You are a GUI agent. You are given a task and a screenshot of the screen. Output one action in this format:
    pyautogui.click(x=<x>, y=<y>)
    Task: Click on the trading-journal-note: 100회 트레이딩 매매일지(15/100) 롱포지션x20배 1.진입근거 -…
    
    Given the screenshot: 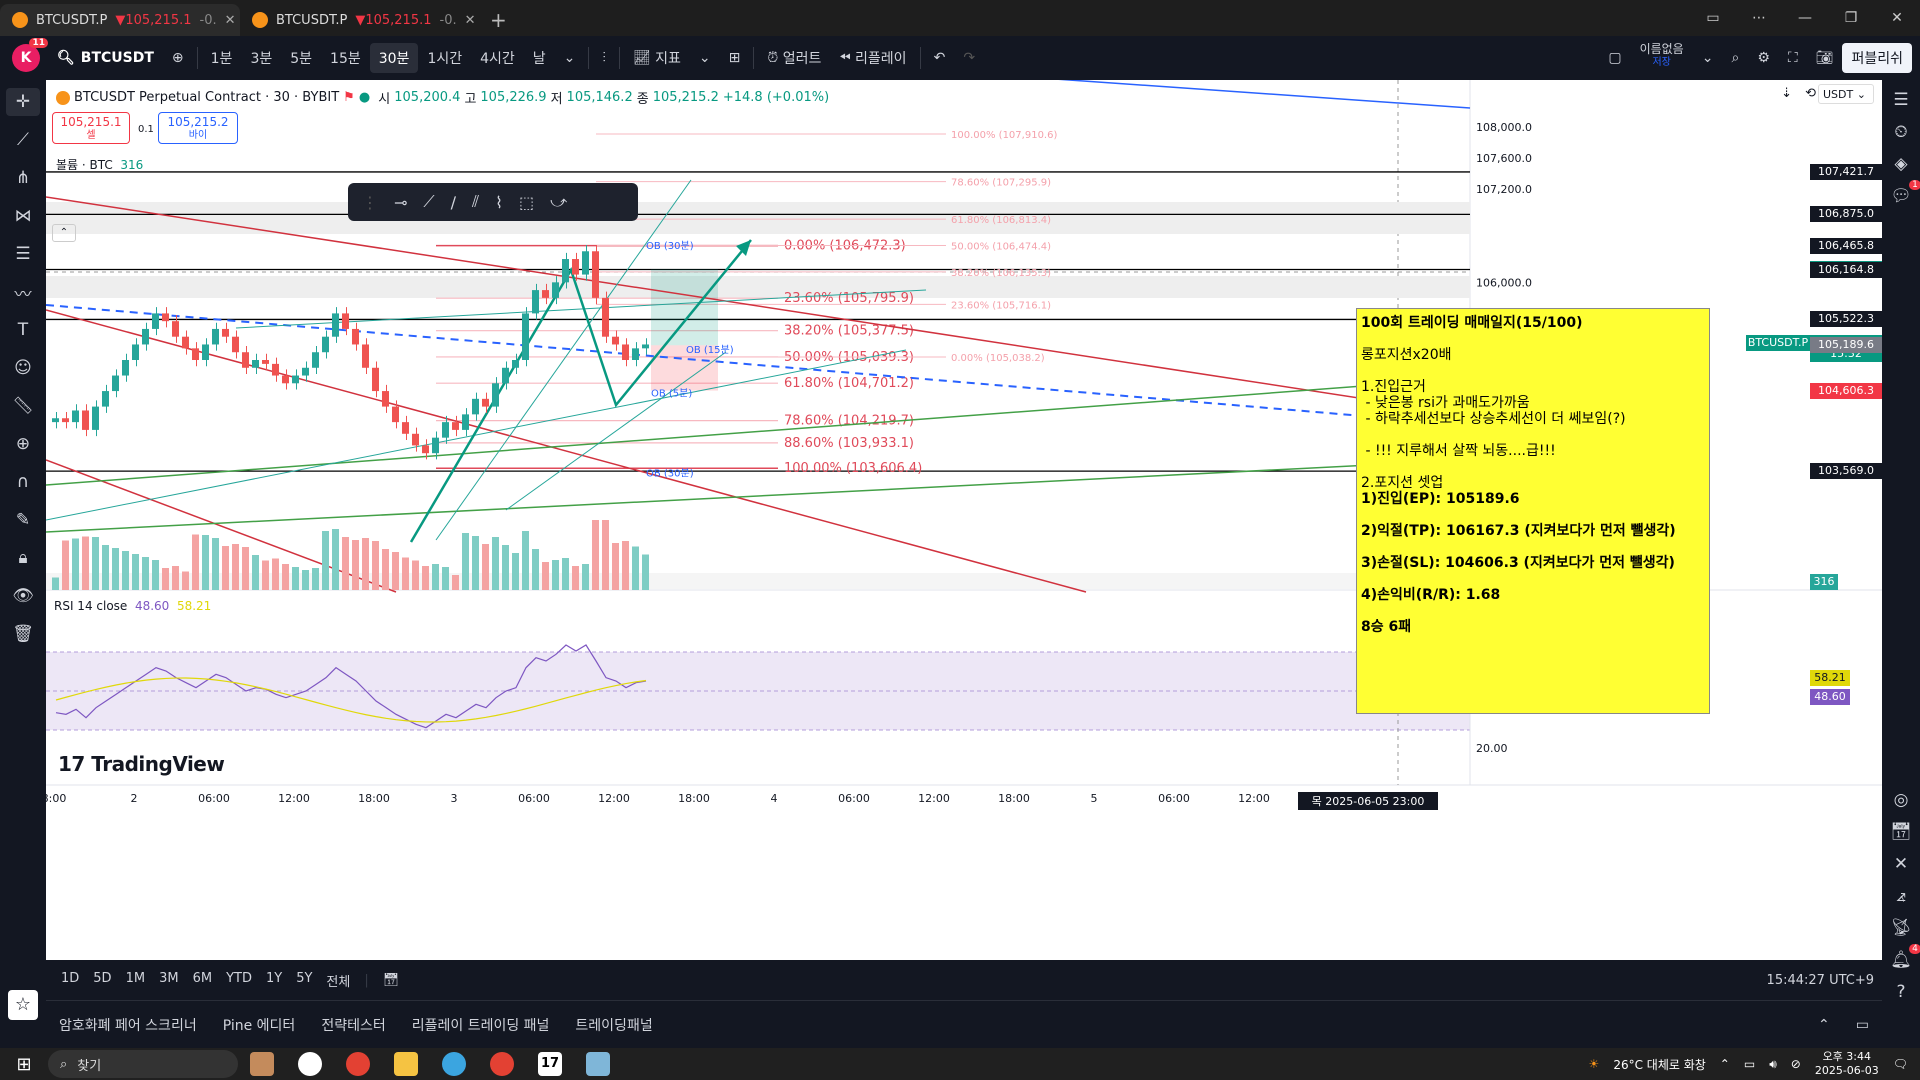 What is the action you would take?
    pyautogui.click(x=1533, y=511)
    